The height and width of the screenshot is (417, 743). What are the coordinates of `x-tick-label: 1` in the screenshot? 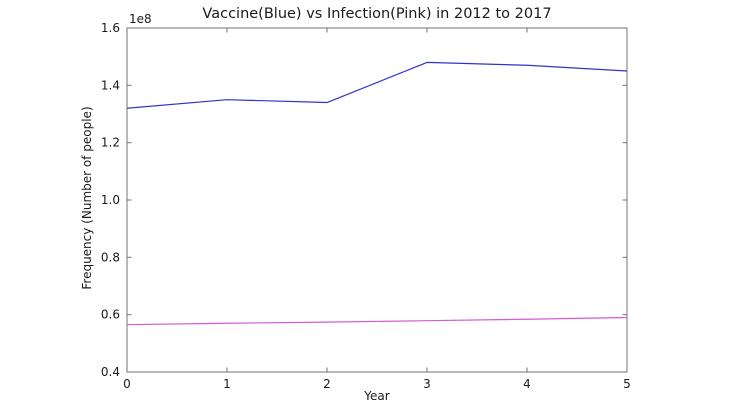 It's located at (227, 384).